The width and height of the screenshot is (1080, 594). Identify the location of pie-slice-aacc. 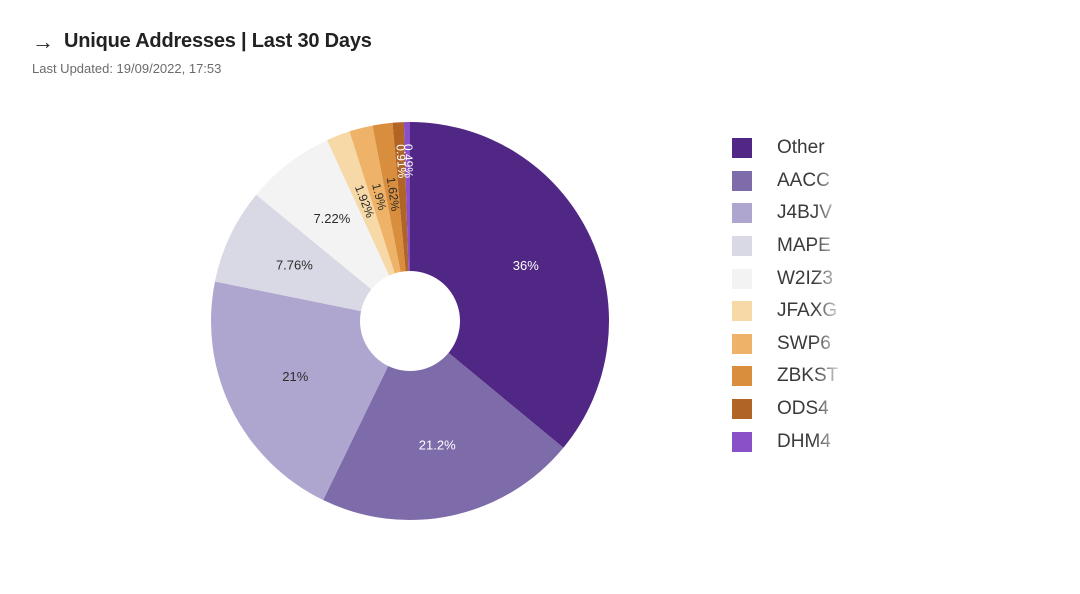
(443, 436).